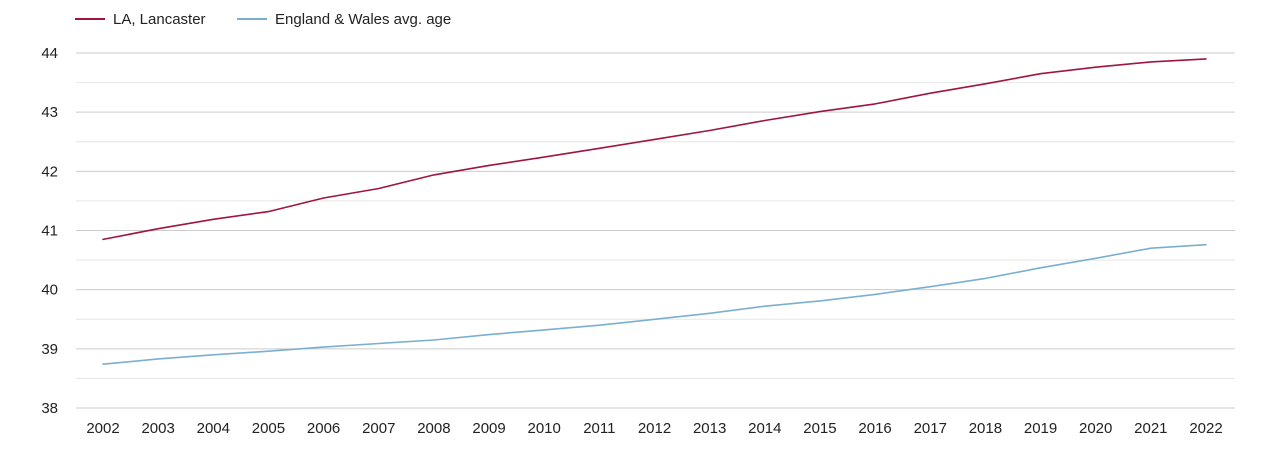  What do you see at coordinates (323, 428) in the screenshot?
I see `x-tick-label: 2006` at bounding box center [323, 428].